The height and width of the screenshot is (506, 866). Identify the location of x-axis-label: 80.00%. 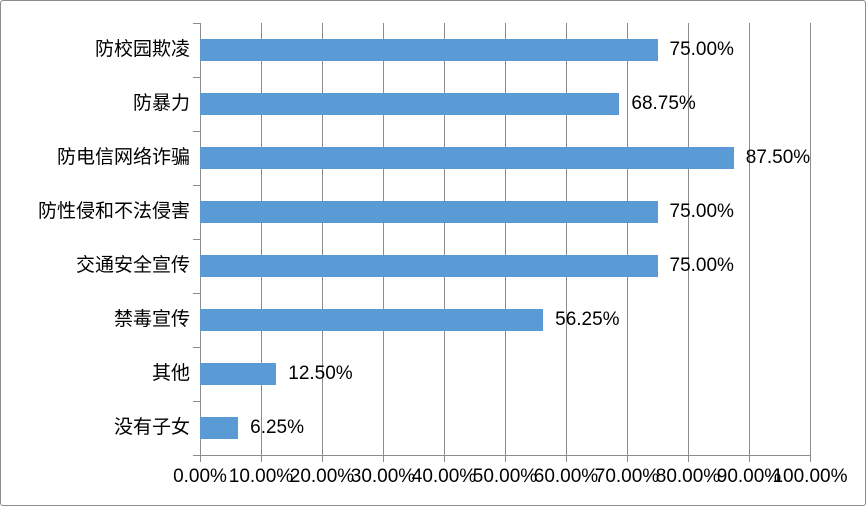
(688, 476).